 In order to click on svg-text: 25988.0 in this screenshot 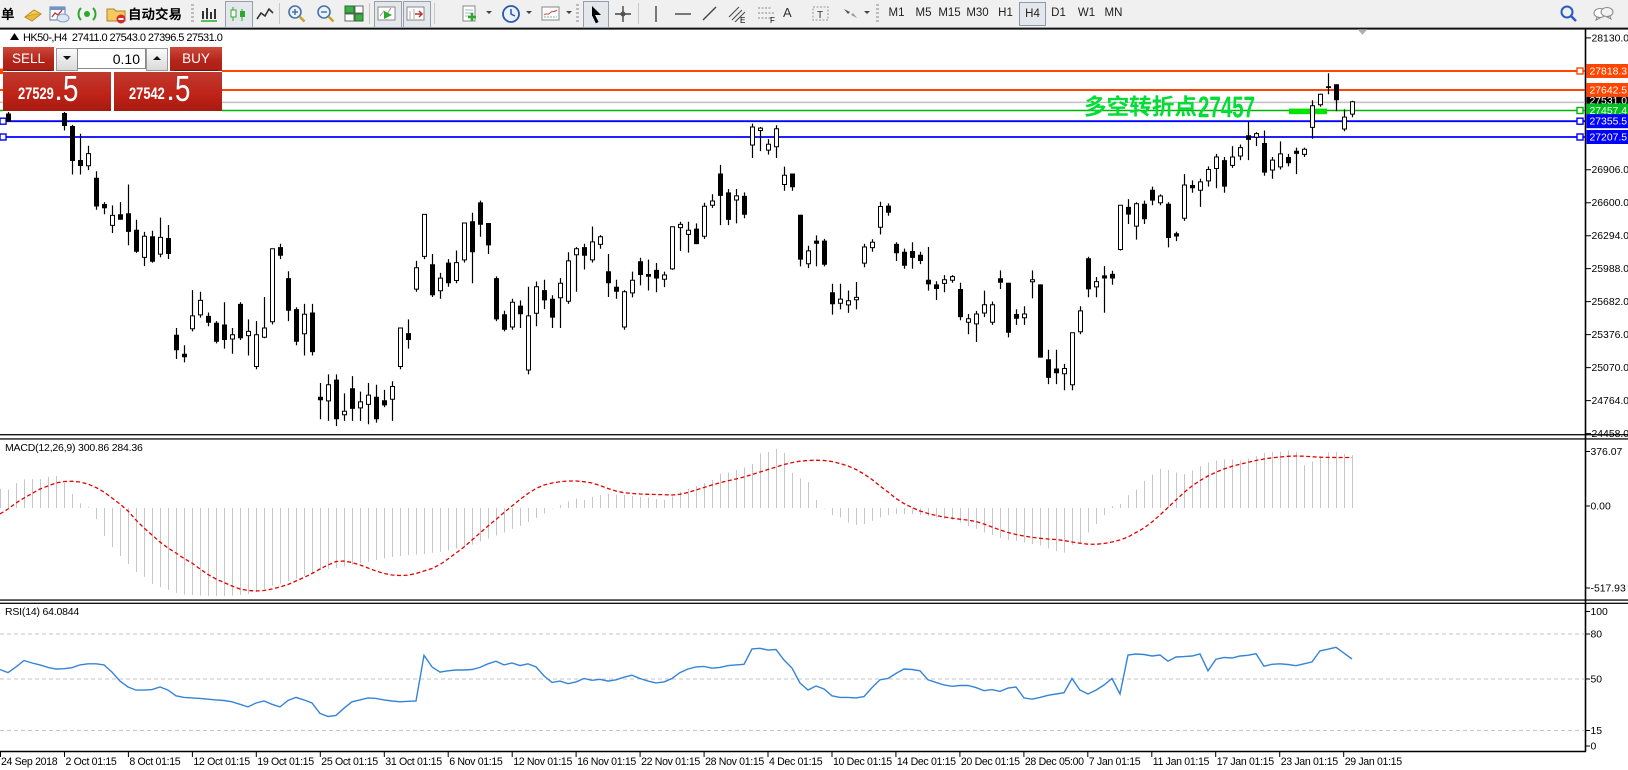, I will do `click(1610, 269)`.